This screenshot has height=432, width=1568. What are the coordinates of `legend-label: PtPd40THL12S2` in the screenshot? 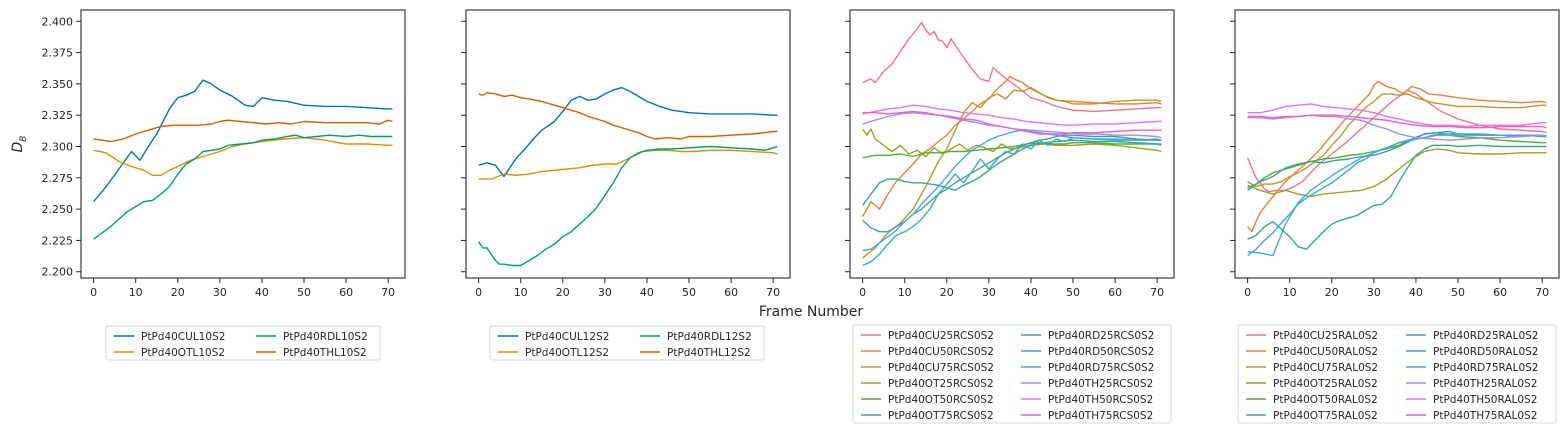 It's located at (709, 353).